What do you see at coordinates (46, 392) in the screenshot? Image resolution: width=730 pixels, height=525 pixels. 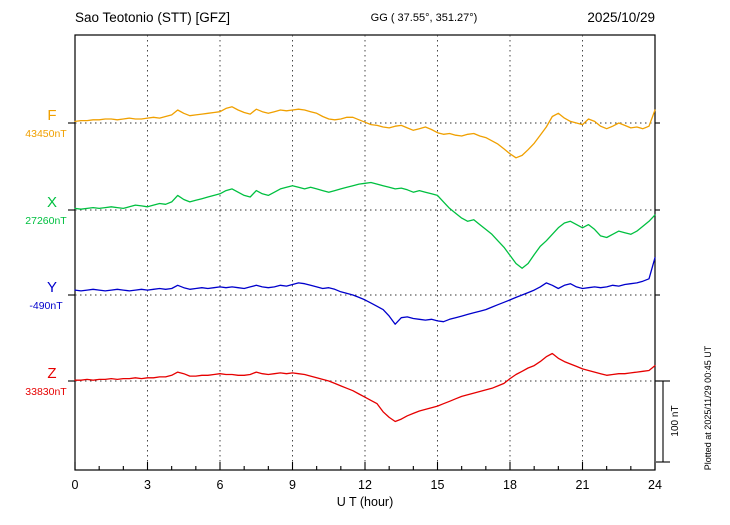 I see `series-baseline-z: 33830nT` at bounding box center [46, 392].